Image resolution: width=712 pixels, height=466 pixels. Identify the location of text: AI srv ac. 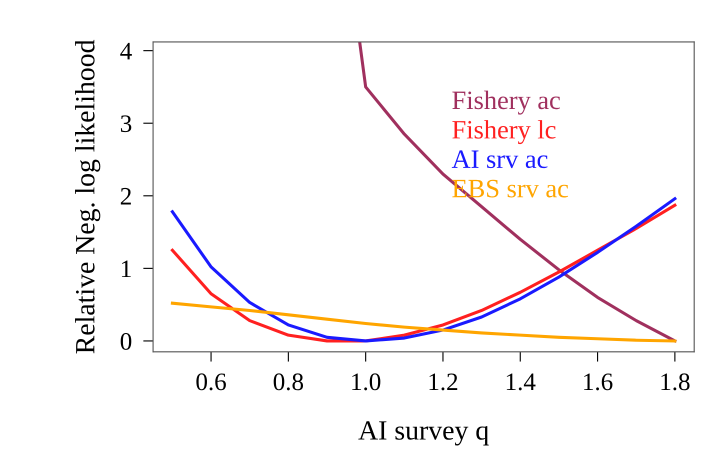
(500, 159).